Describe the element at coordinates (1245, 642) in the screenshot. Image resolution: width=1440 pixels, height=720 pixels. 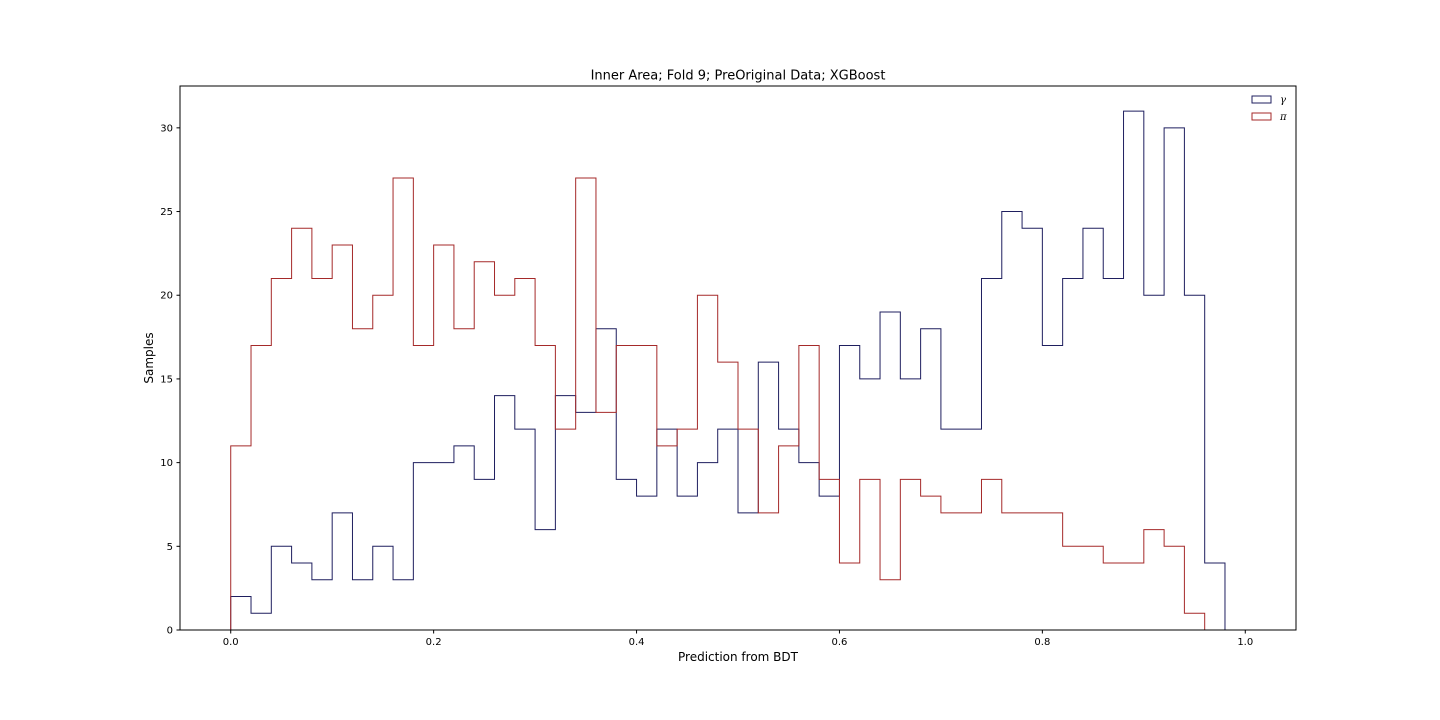
I see `x-tick-label: 1.0` at that location.